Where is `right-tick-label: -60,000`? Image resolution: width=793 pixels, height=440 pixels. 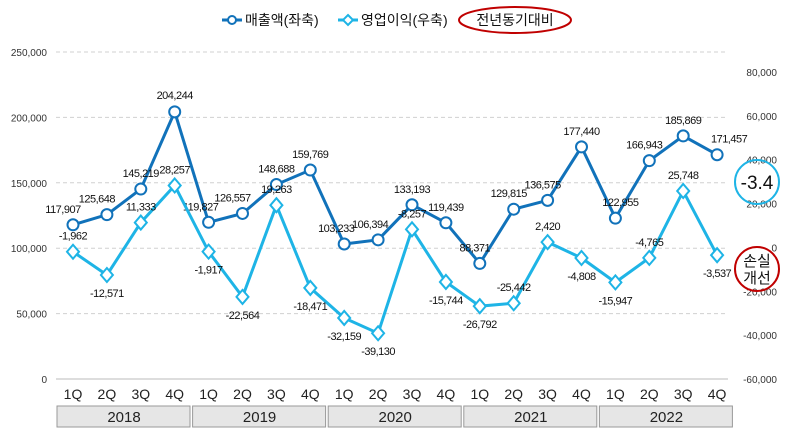 right-tick-label: -60,000 is located at coordinates (760, 380).